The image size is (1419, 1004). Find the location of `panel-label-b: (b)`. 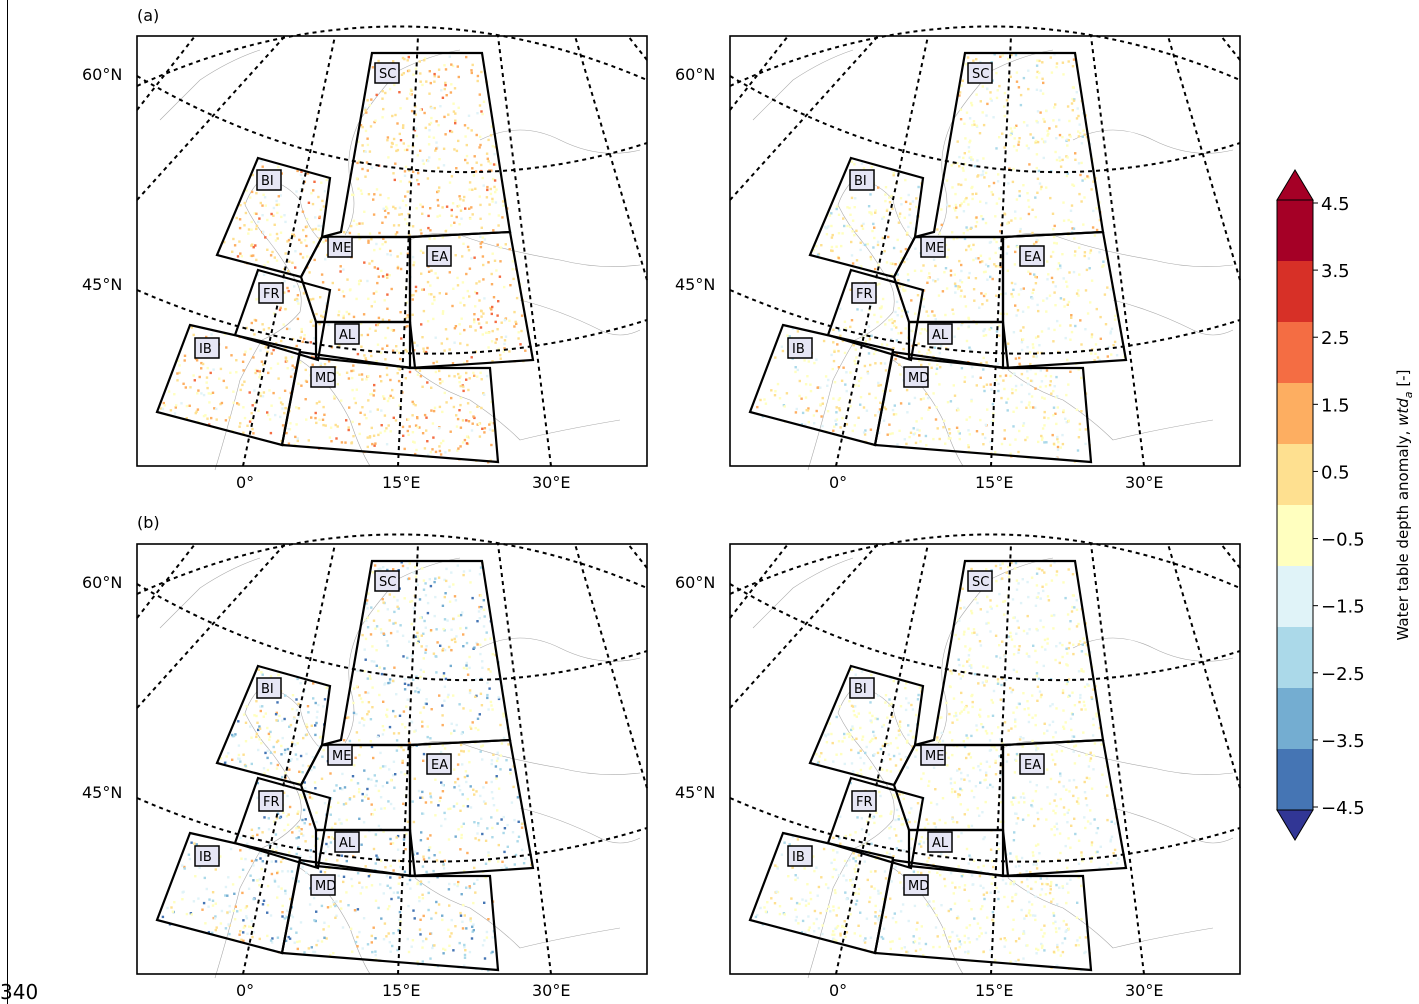

panel-label-b: (b) is located at coordinates (148, 522).